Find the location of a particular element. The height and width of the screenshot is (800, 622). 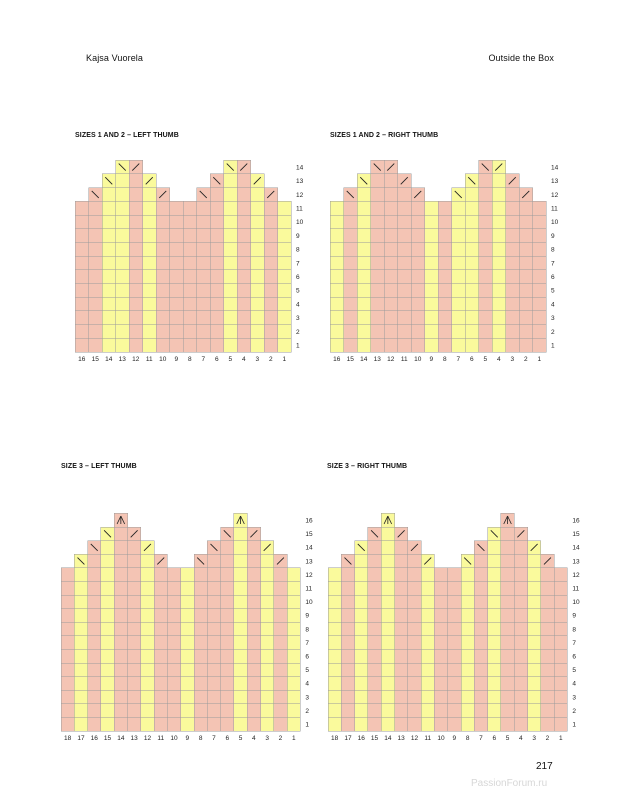

column-number-label: 7 is located at coordinates (203, 359).